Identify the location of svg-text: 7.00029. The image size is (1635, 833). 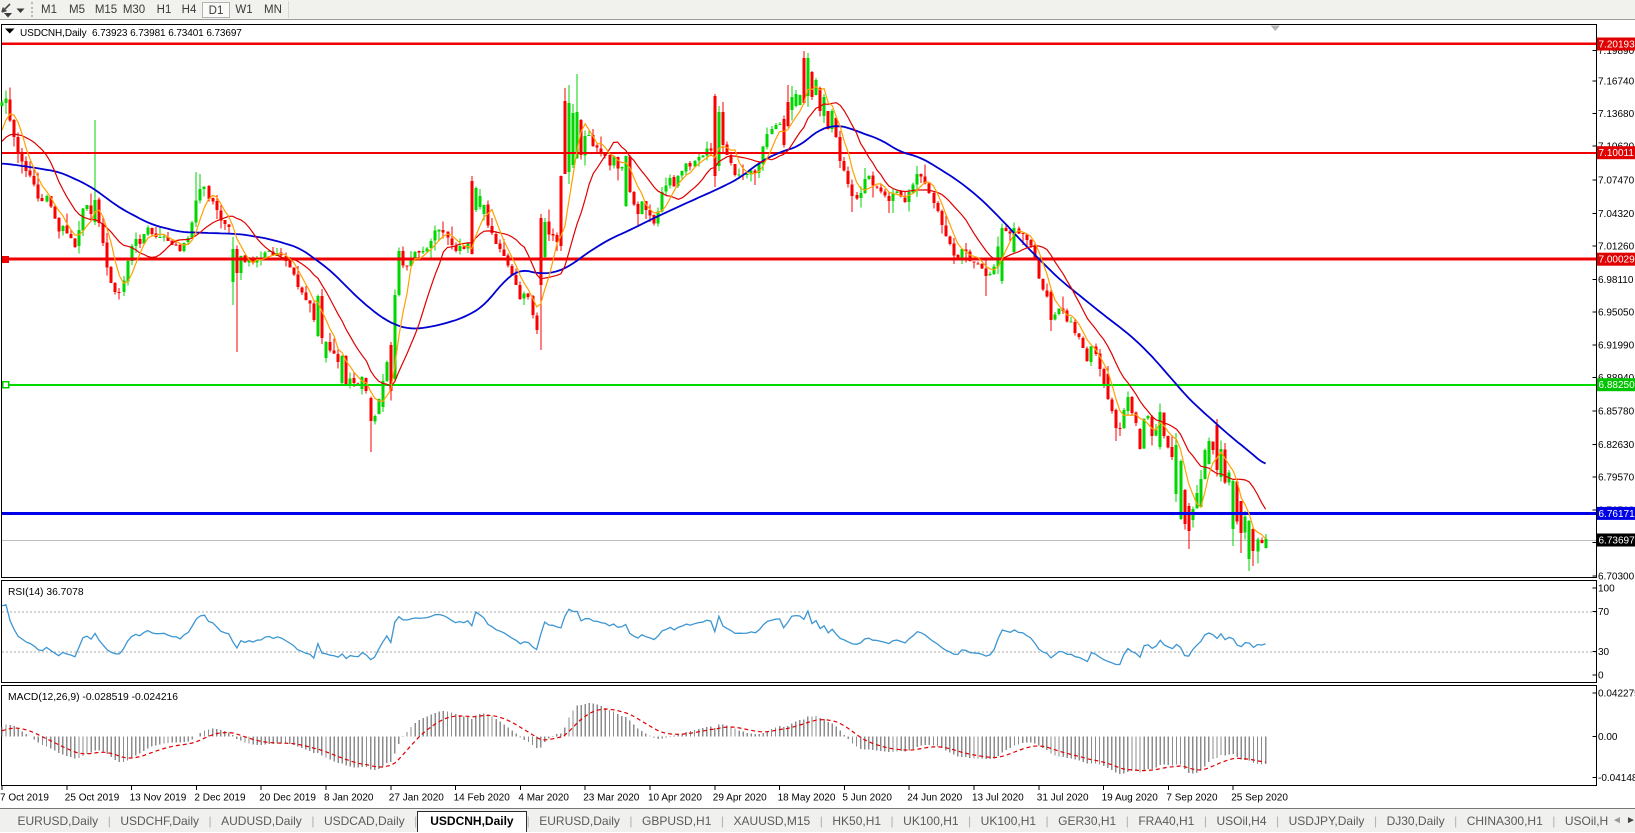
(1617, 260).